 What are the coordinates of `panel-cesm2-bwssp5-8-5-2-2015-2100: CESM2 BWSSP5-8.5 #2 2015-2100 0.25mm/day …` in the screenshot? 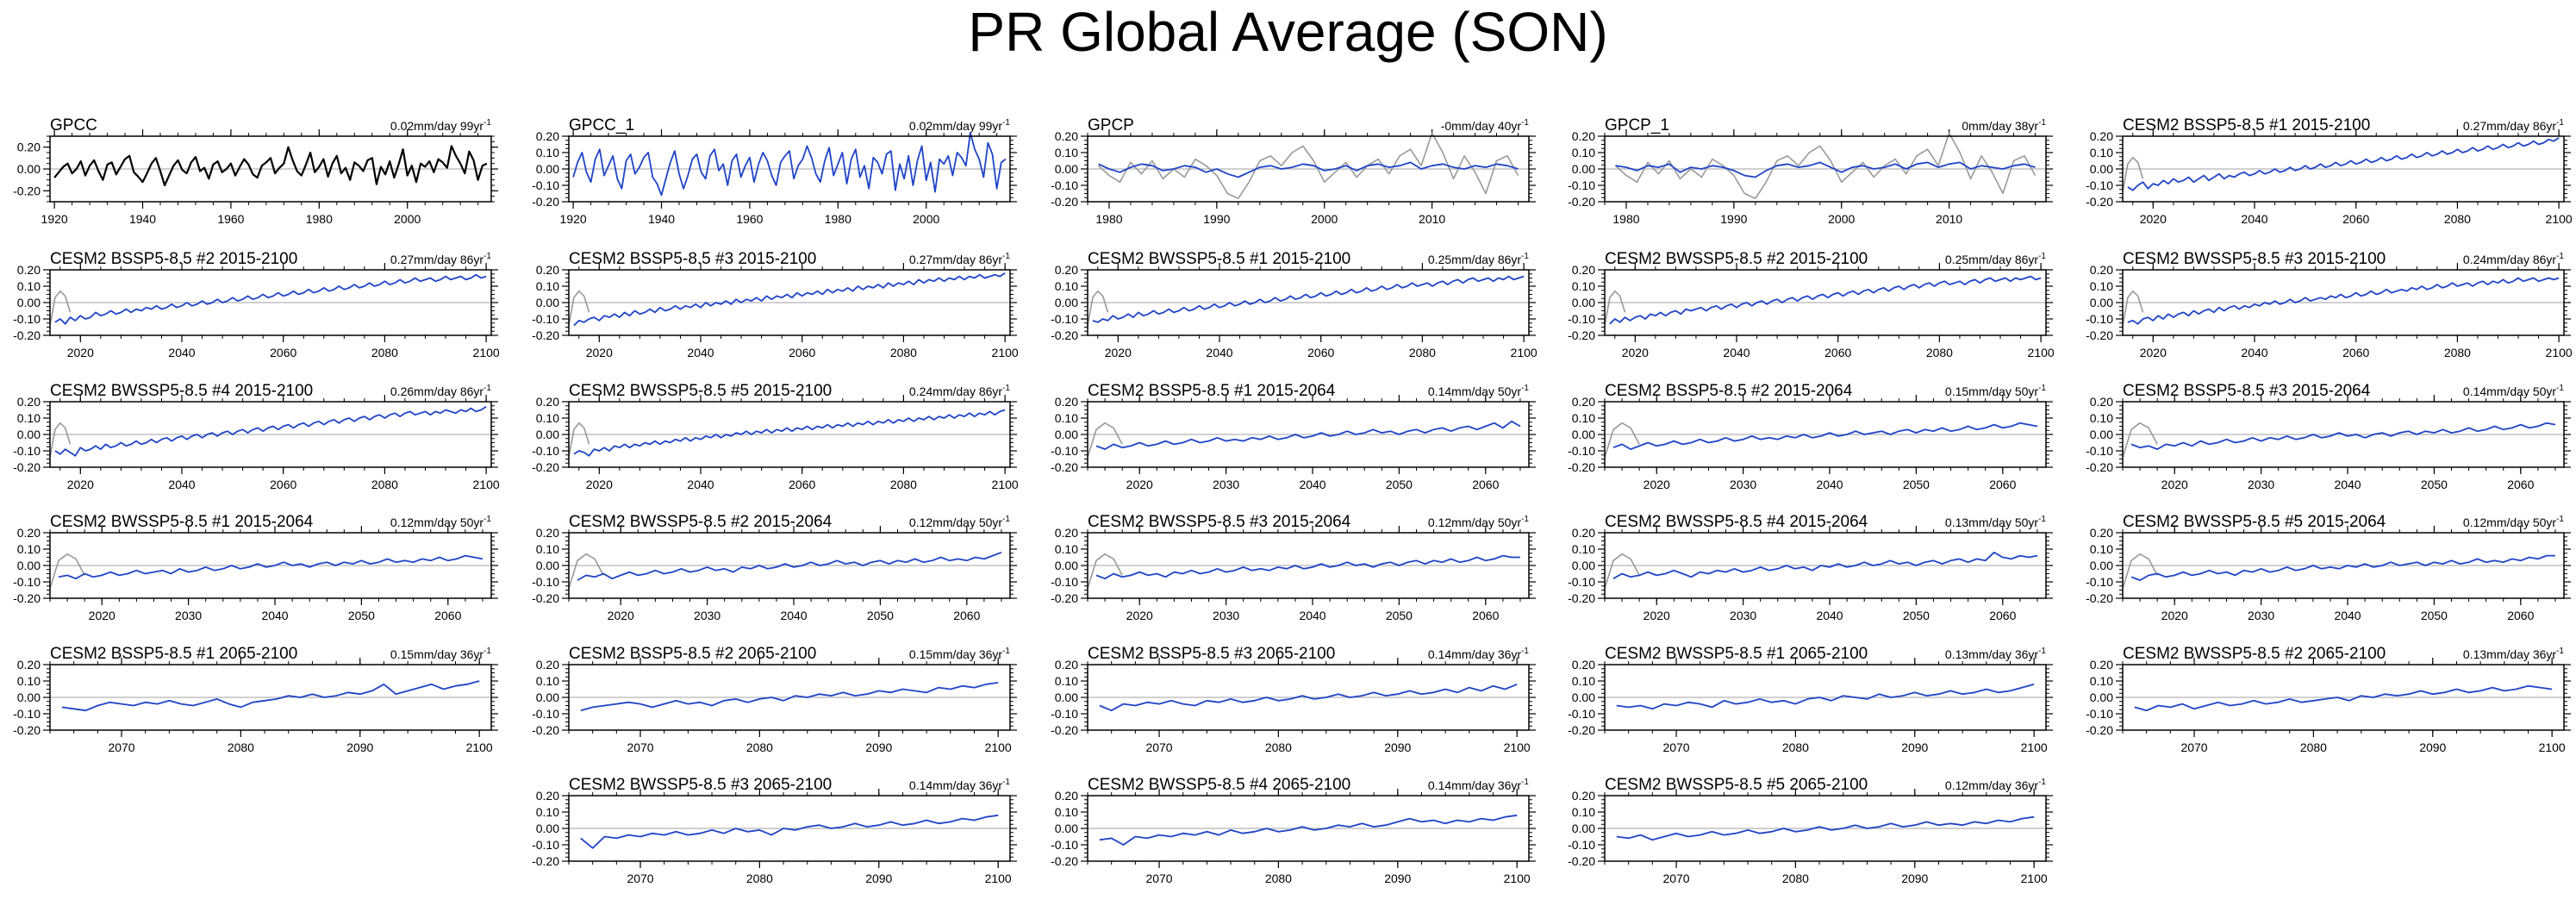 It's located at (1811, 304).